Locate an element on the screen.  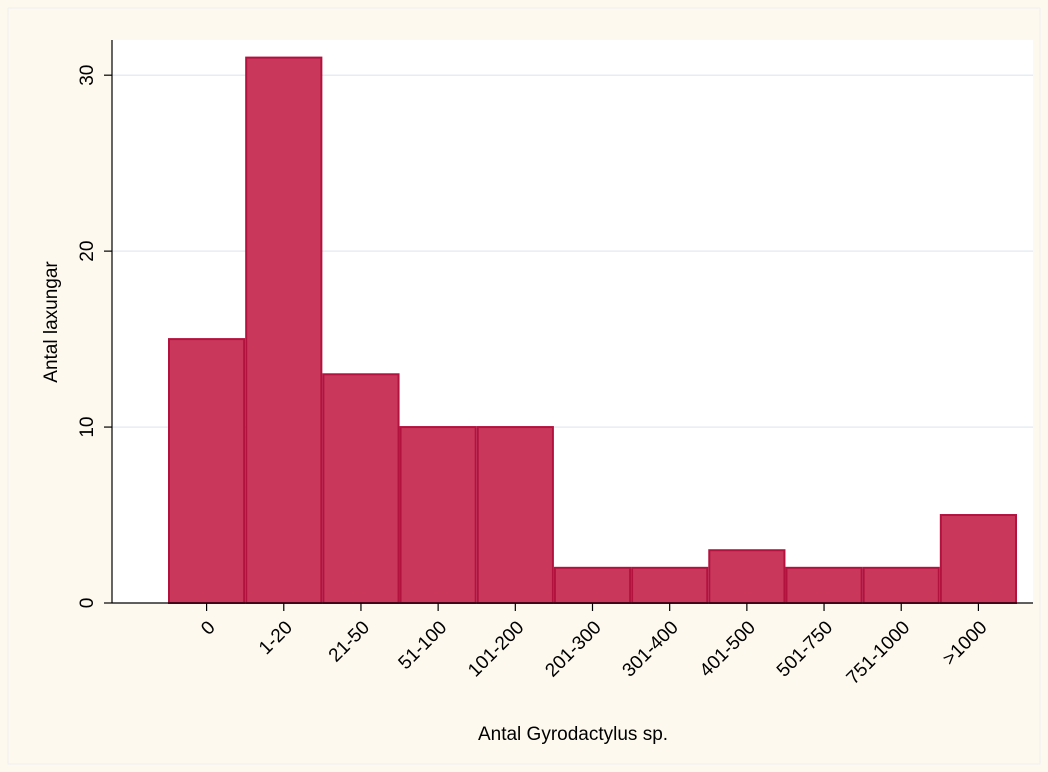
y-tick-label: 30 is located at coordinates (87, 75).